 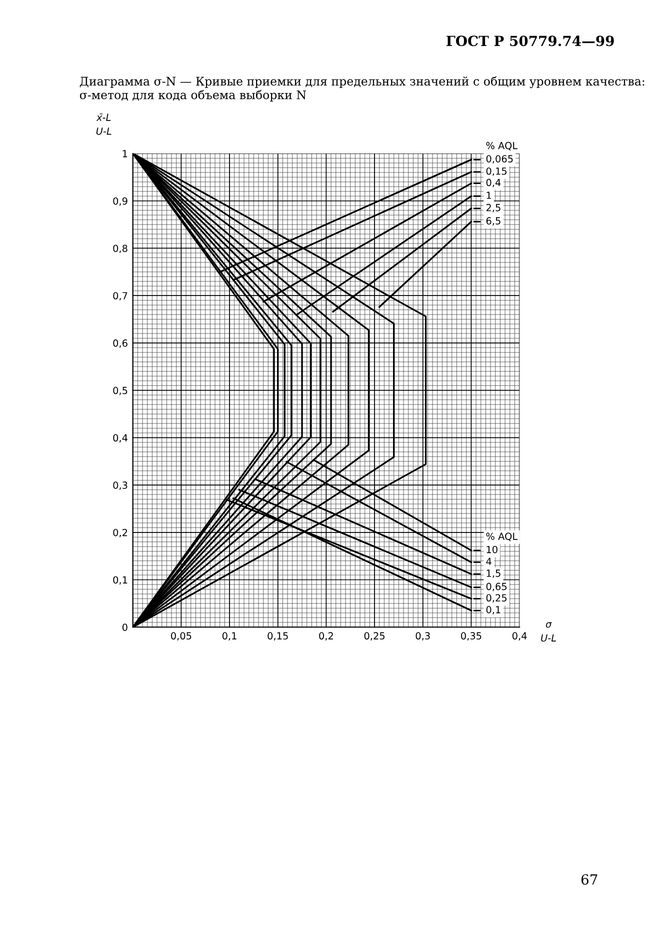 I want to click on text: 67, so click(x=589, y=879).